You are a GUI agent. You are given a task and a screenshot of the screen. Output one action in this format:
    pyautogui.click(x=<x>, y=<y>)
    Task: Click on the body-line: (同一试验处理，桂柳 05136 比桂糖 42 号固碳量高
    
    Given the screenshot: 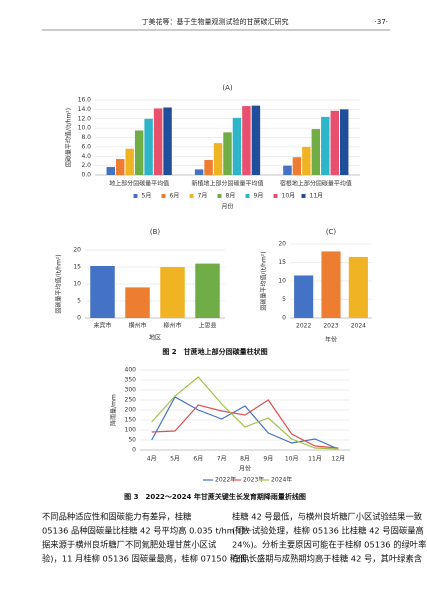 What is the action you would take?
    pyautogui.click(x=328, y=531)
    